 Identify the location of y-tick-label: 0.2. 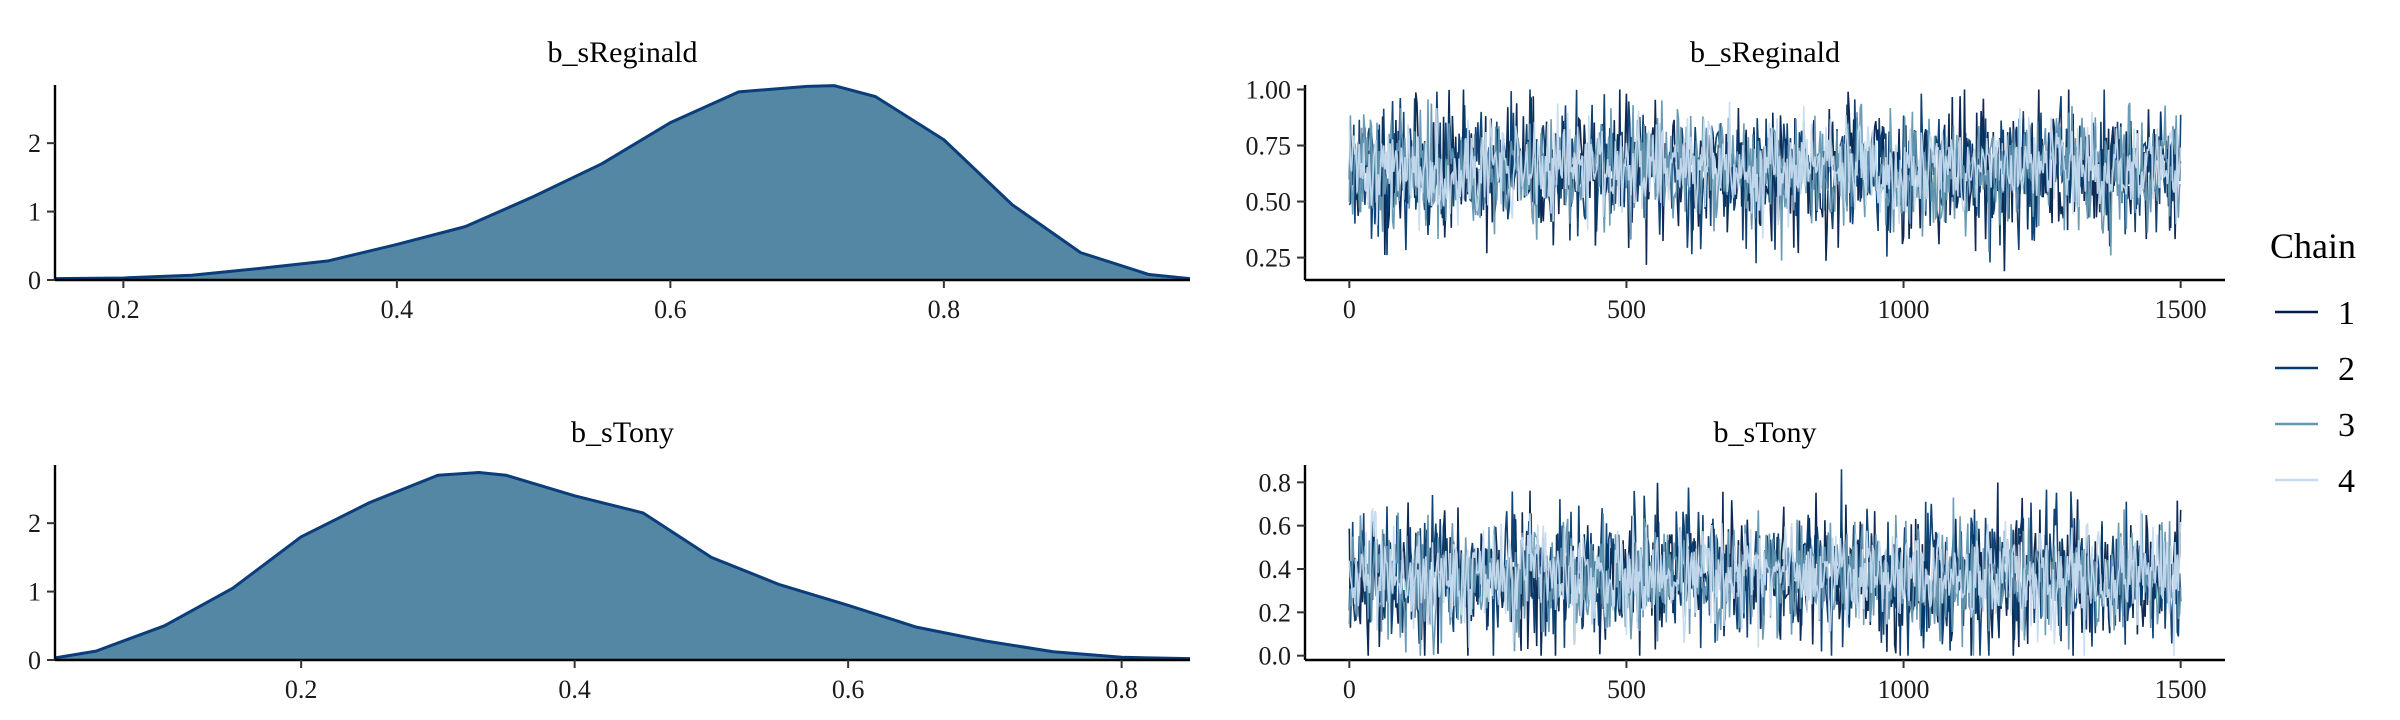
(1275, 612).